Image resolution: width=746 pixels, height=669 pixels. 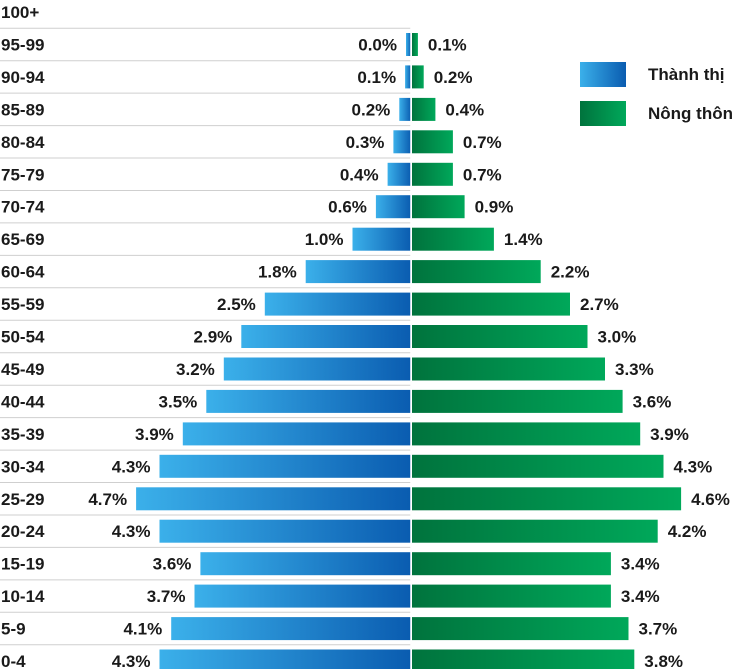 I want to click on category-label-80-84: 80-84, so click(x=23, y=142).